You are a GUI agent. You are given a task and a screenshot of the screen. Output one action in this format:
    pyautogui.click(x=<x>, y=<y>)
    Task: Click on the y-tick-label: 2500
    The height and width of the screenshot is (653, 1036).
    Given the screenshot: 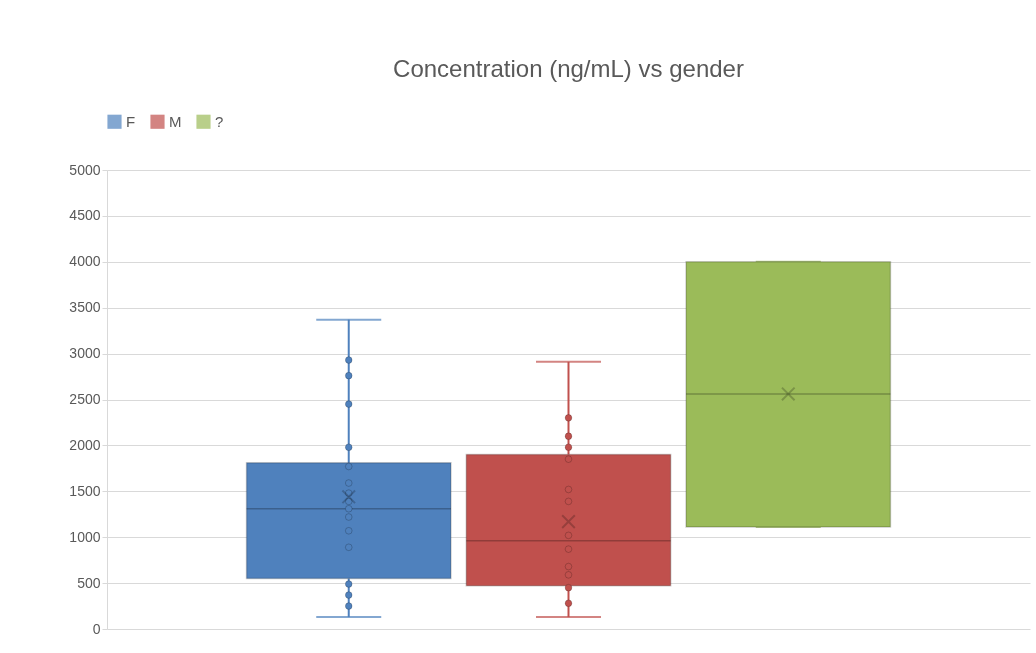 What is the action you would take?
    pyautogui.click(x=85, y=399)
    